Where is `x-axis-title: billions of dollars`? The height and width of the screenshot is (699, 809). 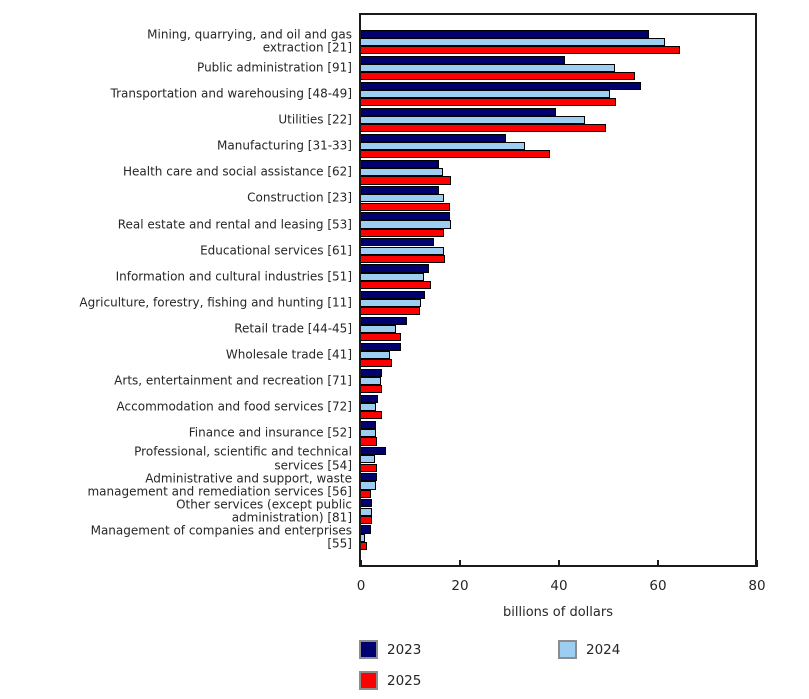 x-axis-title: billions of dollars is located at coordinates (558, 612).